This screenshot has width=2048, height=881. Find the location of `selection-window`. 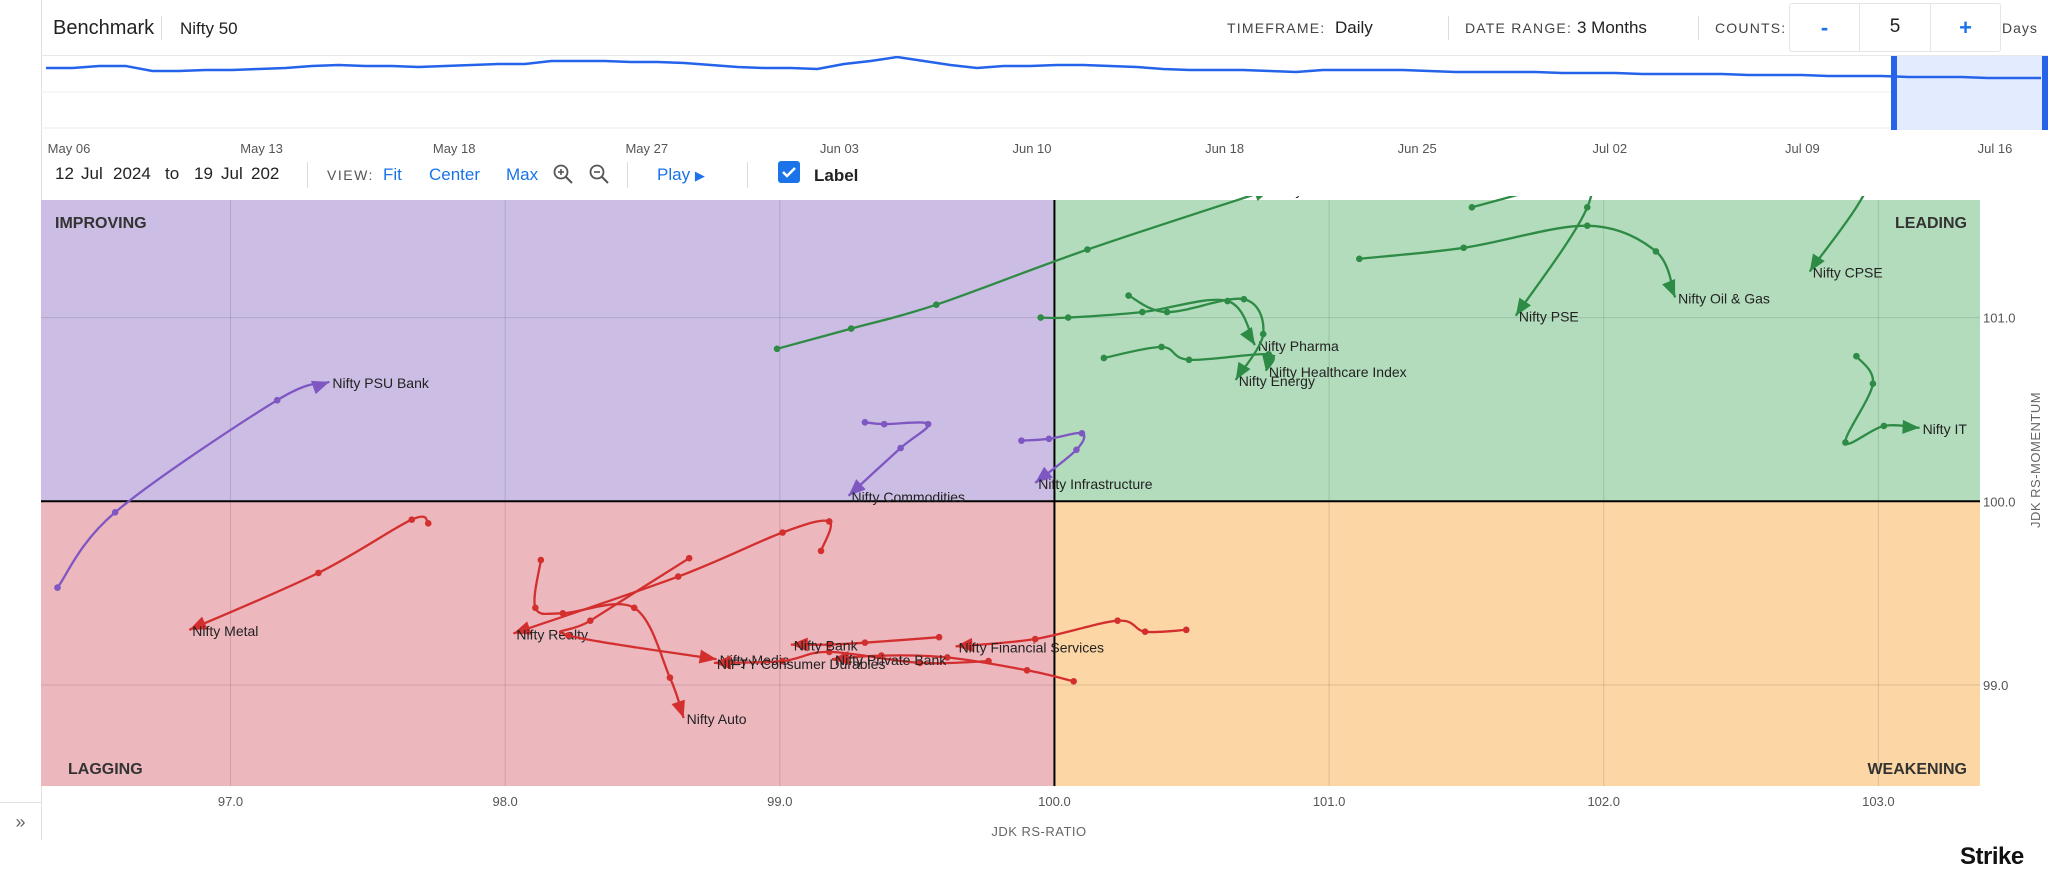

selection-window is located at coordinates (1972, 93).